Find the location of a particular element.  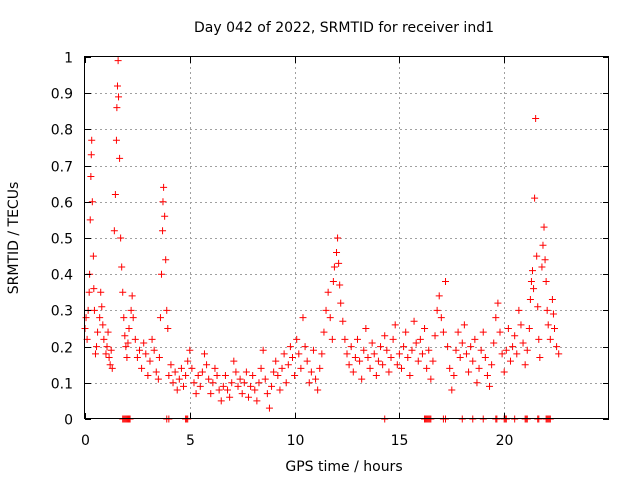

y-tick-label: 1 is located at coordinates (68, 59).